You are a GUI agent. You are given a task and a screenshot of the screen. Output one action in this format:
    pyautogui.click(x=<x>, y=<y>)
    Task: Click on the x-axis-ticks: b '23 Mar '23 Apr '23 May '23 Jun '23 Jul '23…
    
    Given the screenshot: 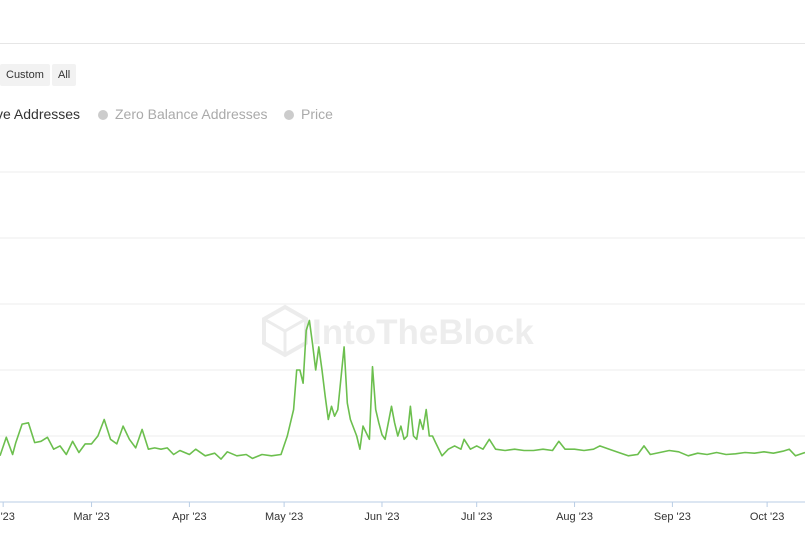 What is the action you would take?
    pyautogui.click(x=392, y=512)
    